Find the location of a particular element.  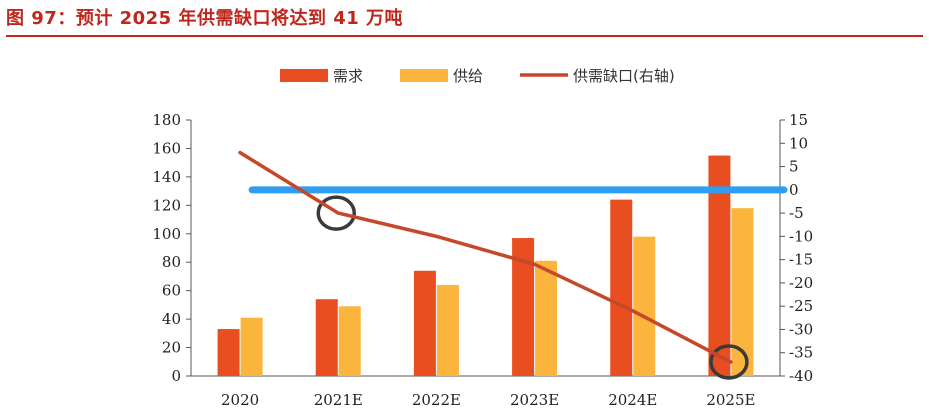

left-tick-label: 60 is located at coordinates (171, 291).